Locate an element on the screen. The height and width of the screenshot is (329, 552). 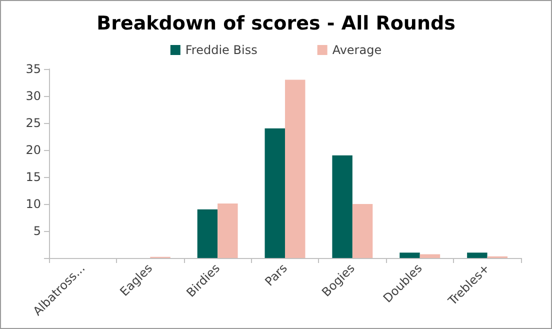
legend-label: Average is located at coordinates (357, 50).